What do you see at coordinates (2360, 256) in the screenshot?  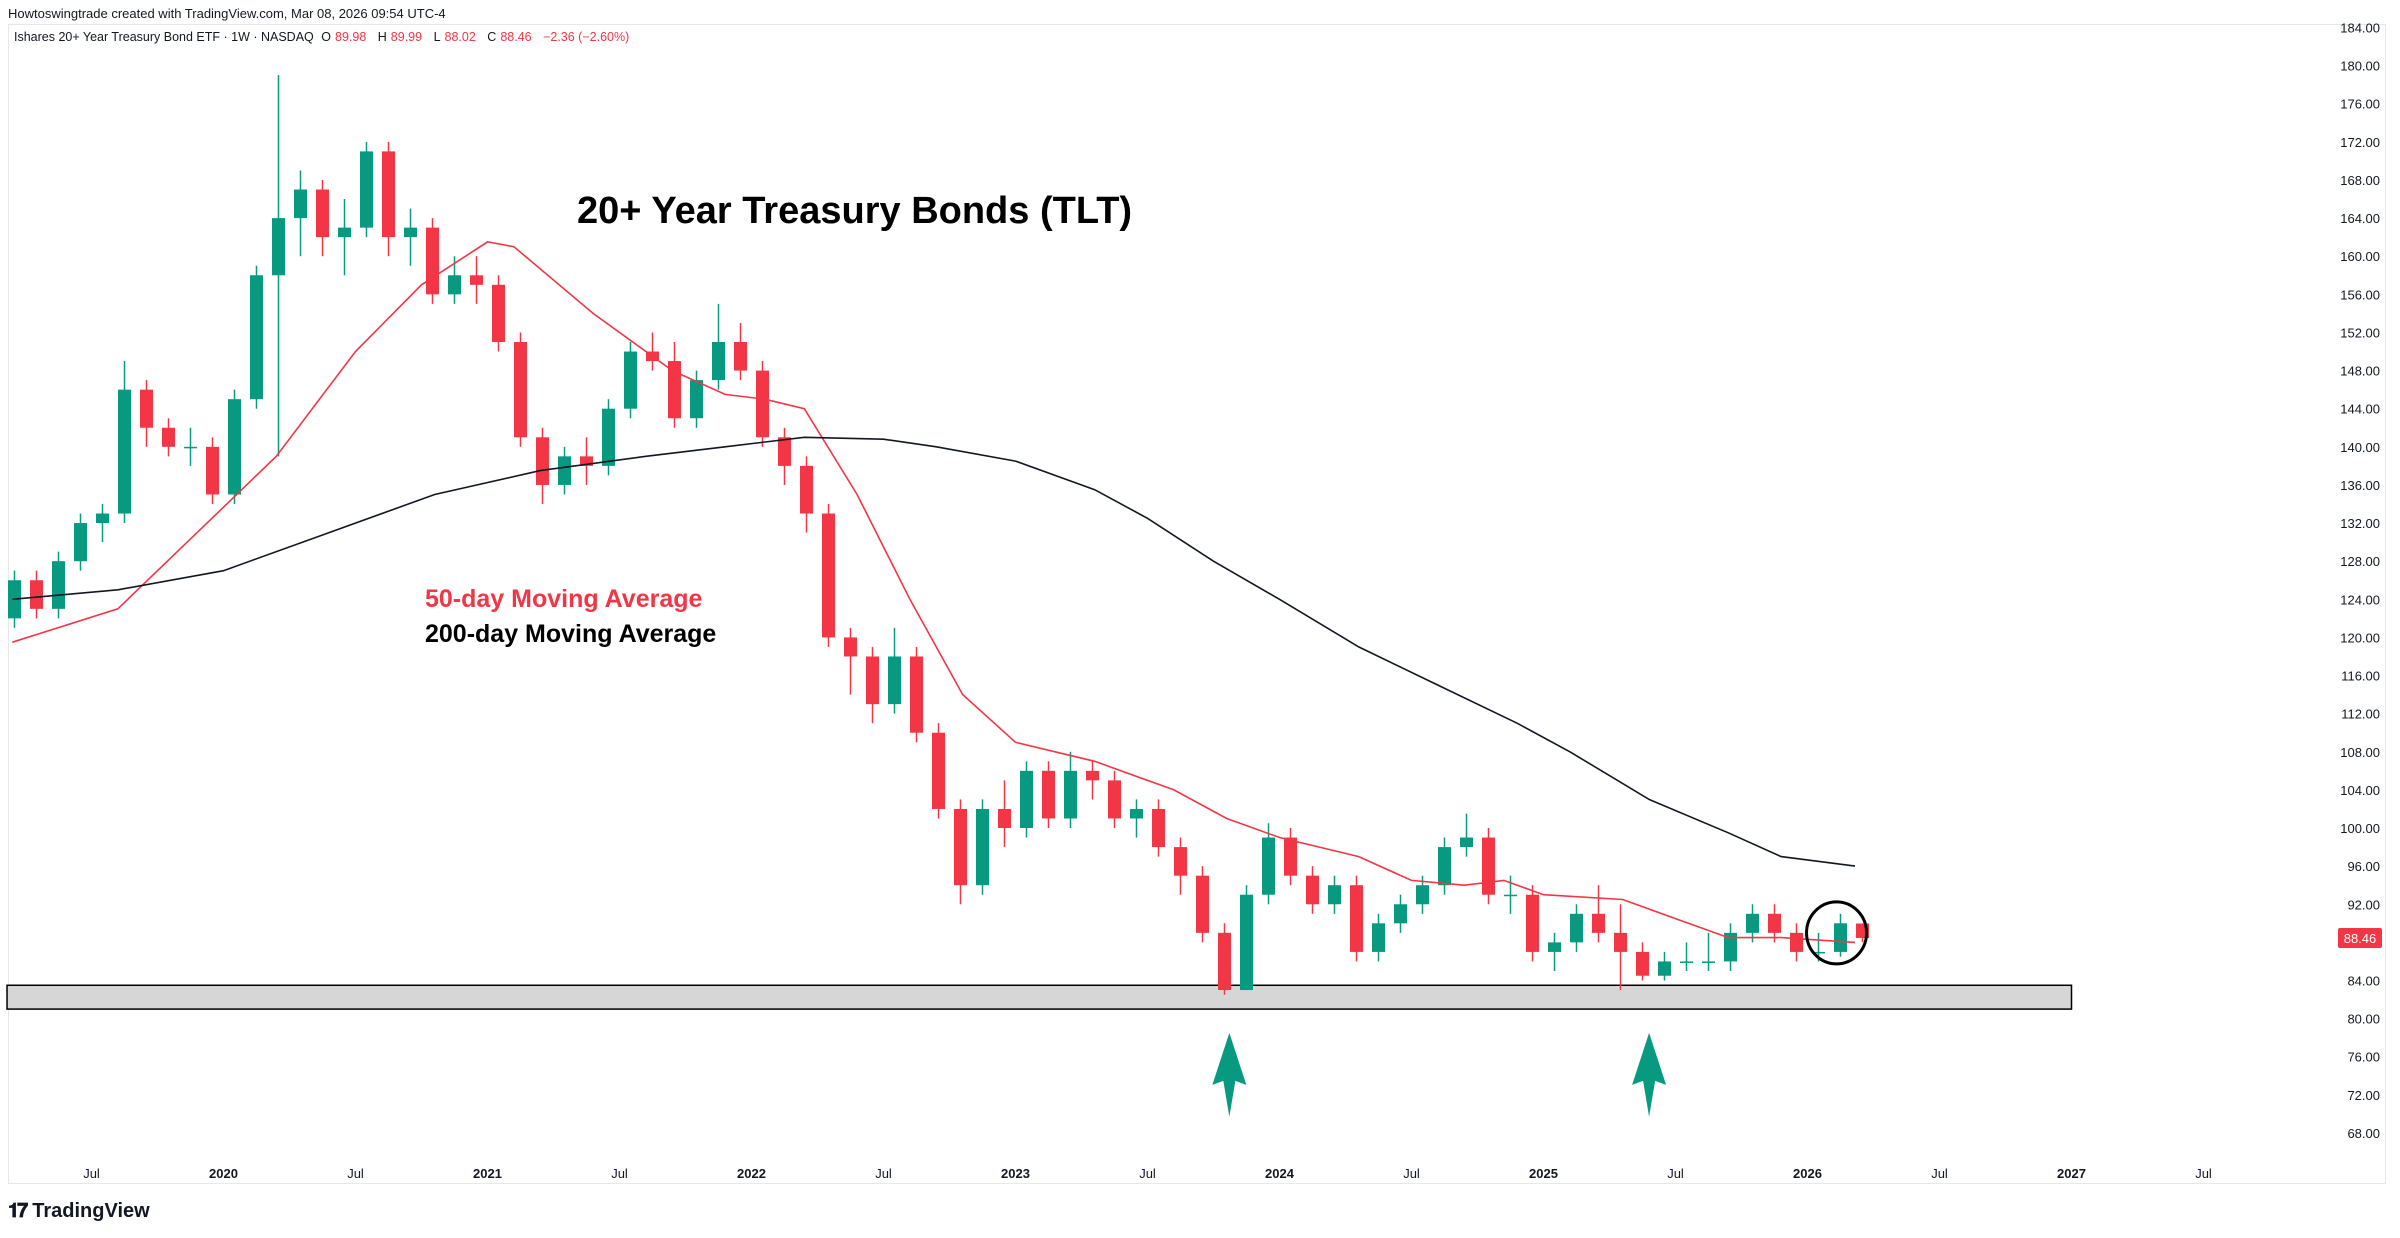 I see `y-tick-label: 160.00` at bounding box center [2360, 256].